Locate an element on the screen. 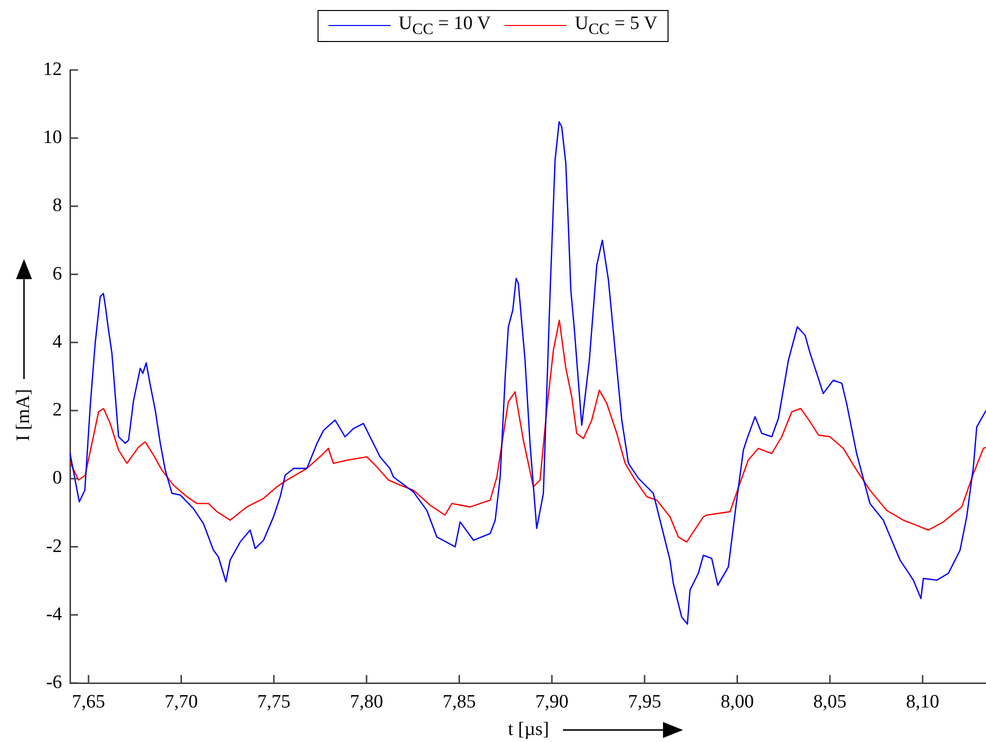  legend-label: U$_{CC}$ = 5 V is located at coordinates (616, 26).